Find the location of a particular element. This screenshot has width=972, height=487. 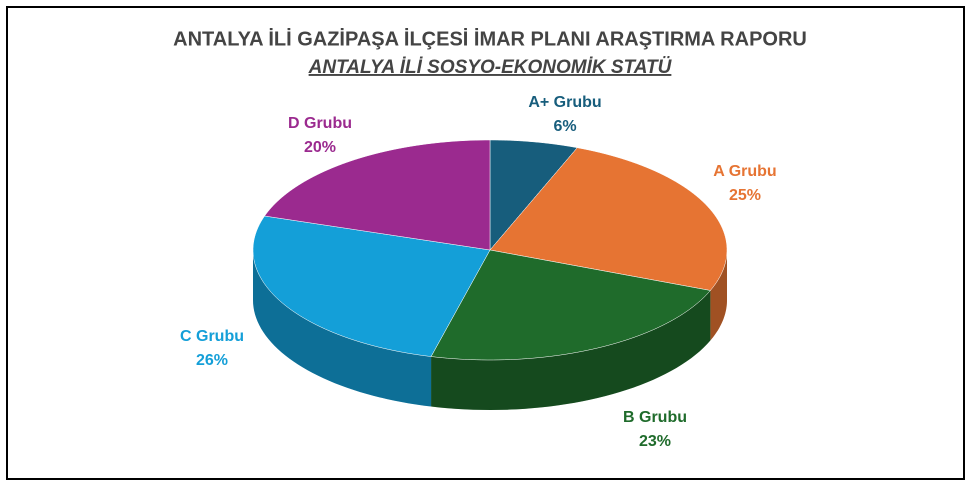

value-label: 6% is located at coordinates (564, 126).